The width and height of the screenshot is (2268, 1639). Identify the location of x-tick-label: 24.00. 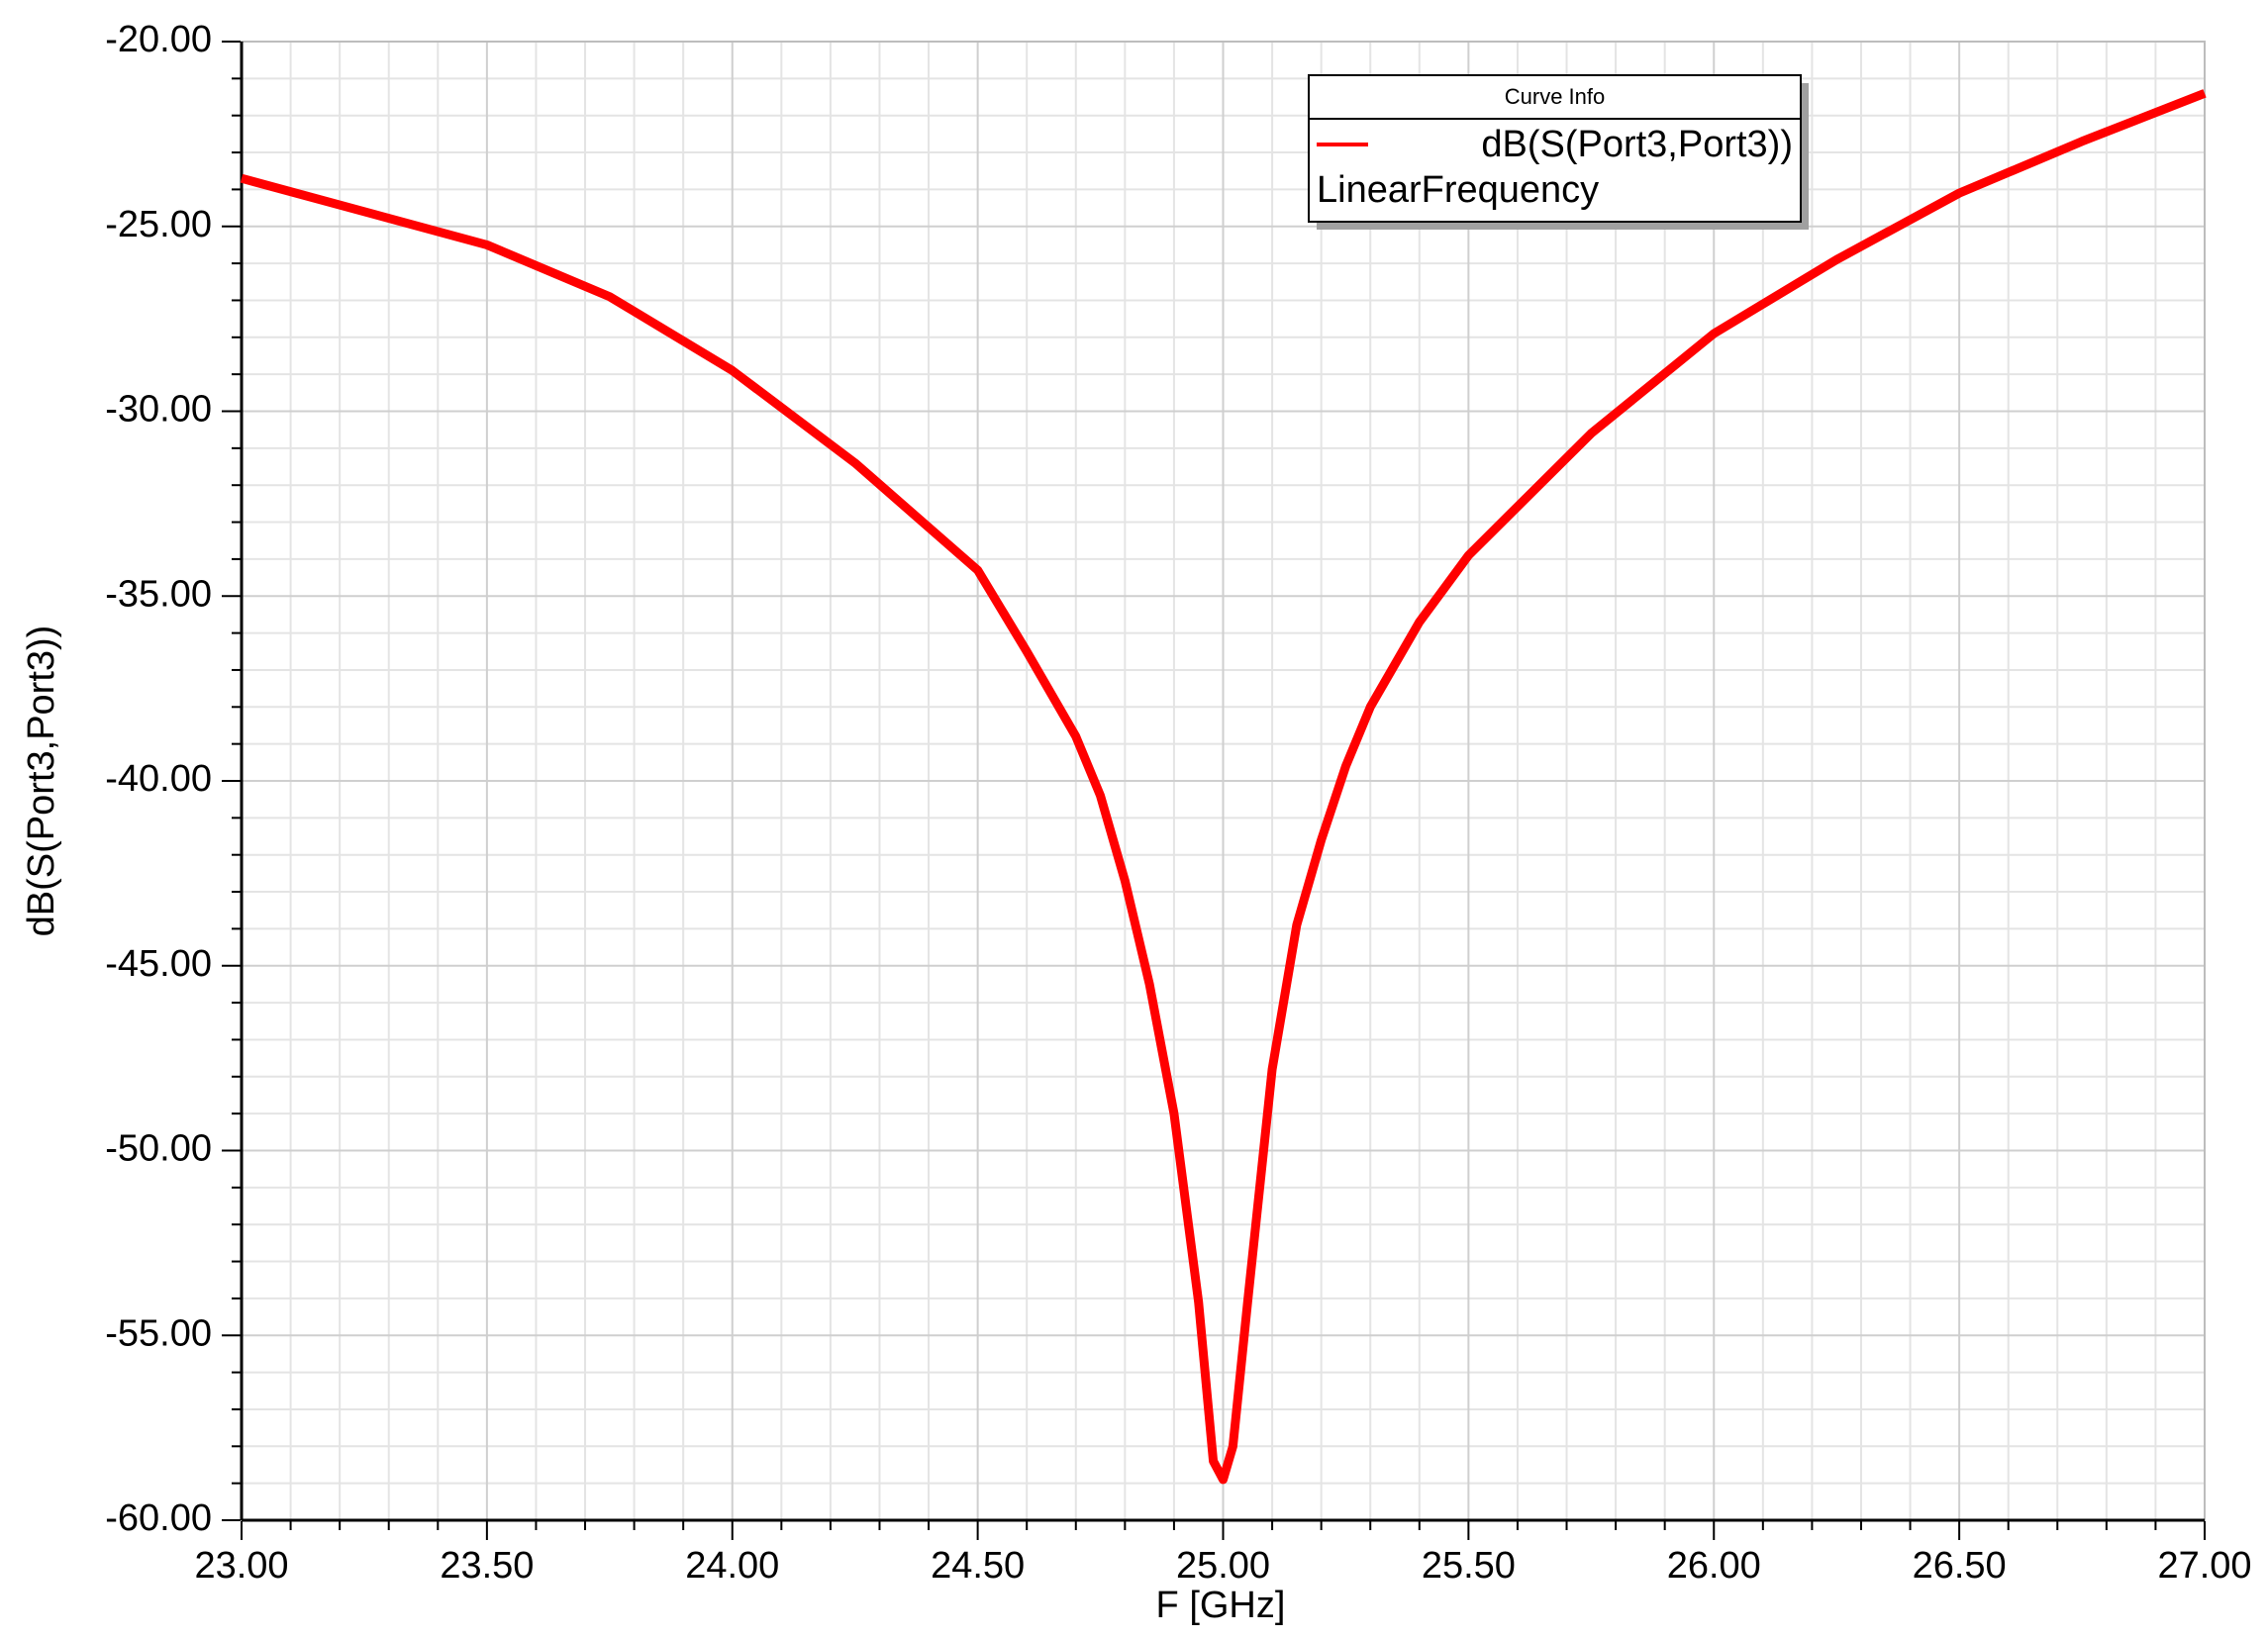
(732, 1566).